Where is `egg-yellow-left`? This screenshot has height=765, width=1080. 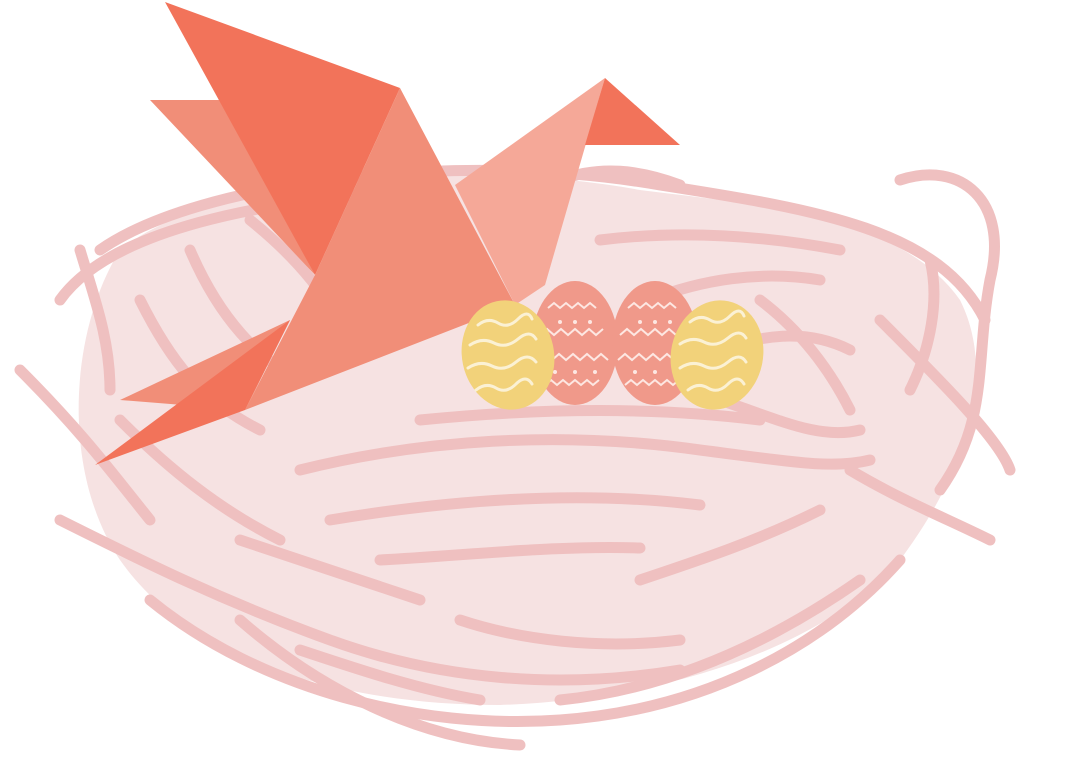 egg-yellow-left is located at coordinates (508, 355).